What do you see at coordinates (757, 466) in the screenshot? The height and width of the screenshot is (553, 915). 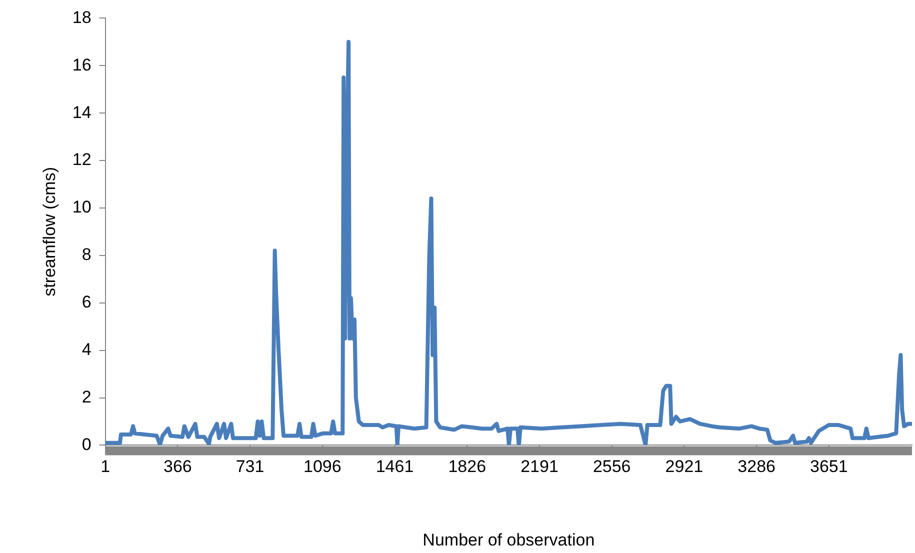 I see `x-tick-label: 3286` at bounding box center [757, 466].